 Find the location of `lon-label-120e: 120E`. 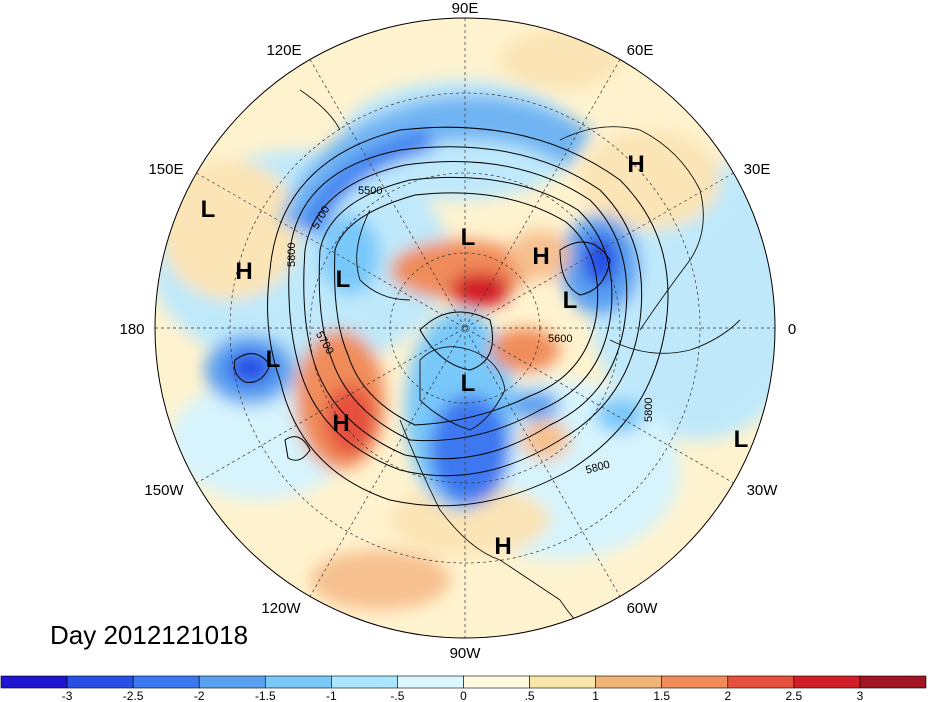

lon-label-120e: 120E is located at coordinates (283, 50).